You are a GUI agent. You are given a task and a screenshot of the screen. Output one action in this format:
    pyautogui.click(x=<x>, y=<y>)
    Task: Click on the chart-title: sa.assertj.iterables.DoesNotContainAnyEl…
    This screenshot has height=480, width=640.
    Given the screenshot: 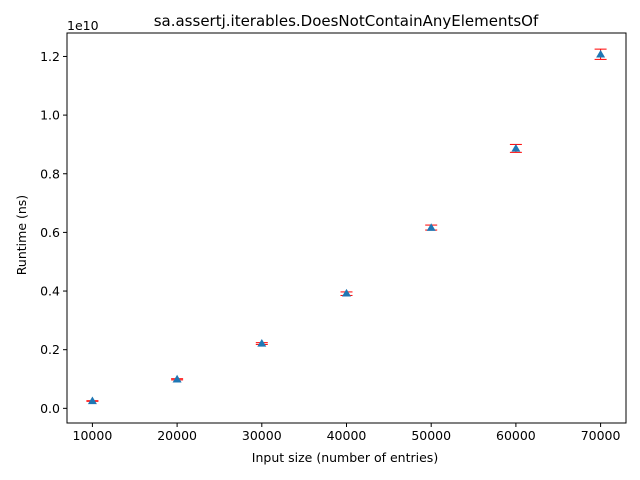 What is the action you would take?
    pyautogui.click(x=346, y=21)
    